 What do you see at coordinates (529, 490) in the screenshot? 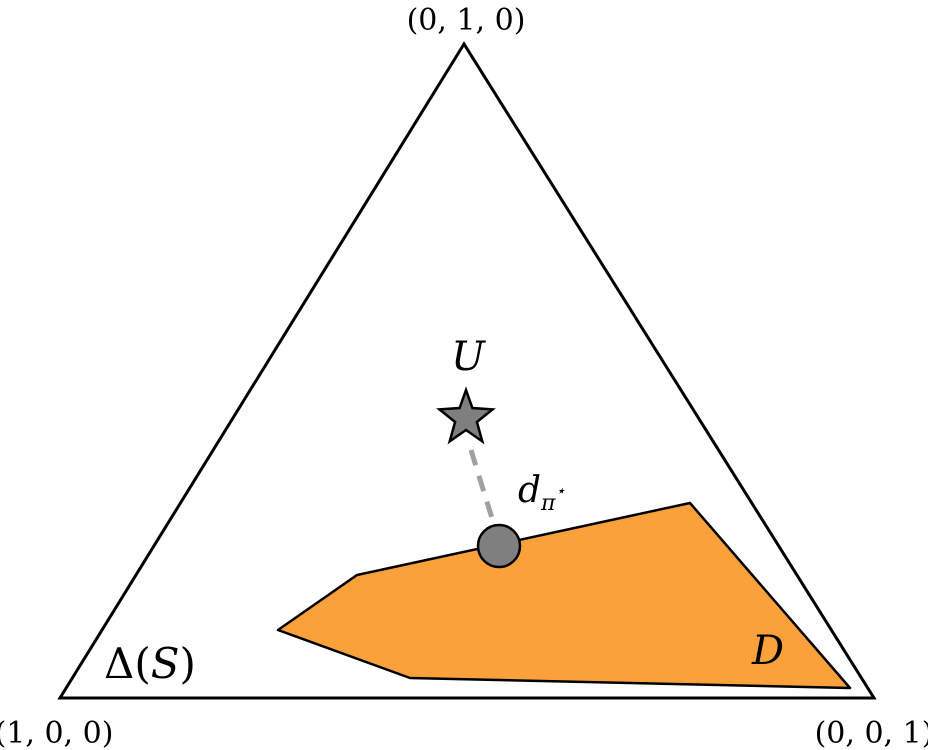
I see `optimal-label-d: d` at bounding box center [529, 490].